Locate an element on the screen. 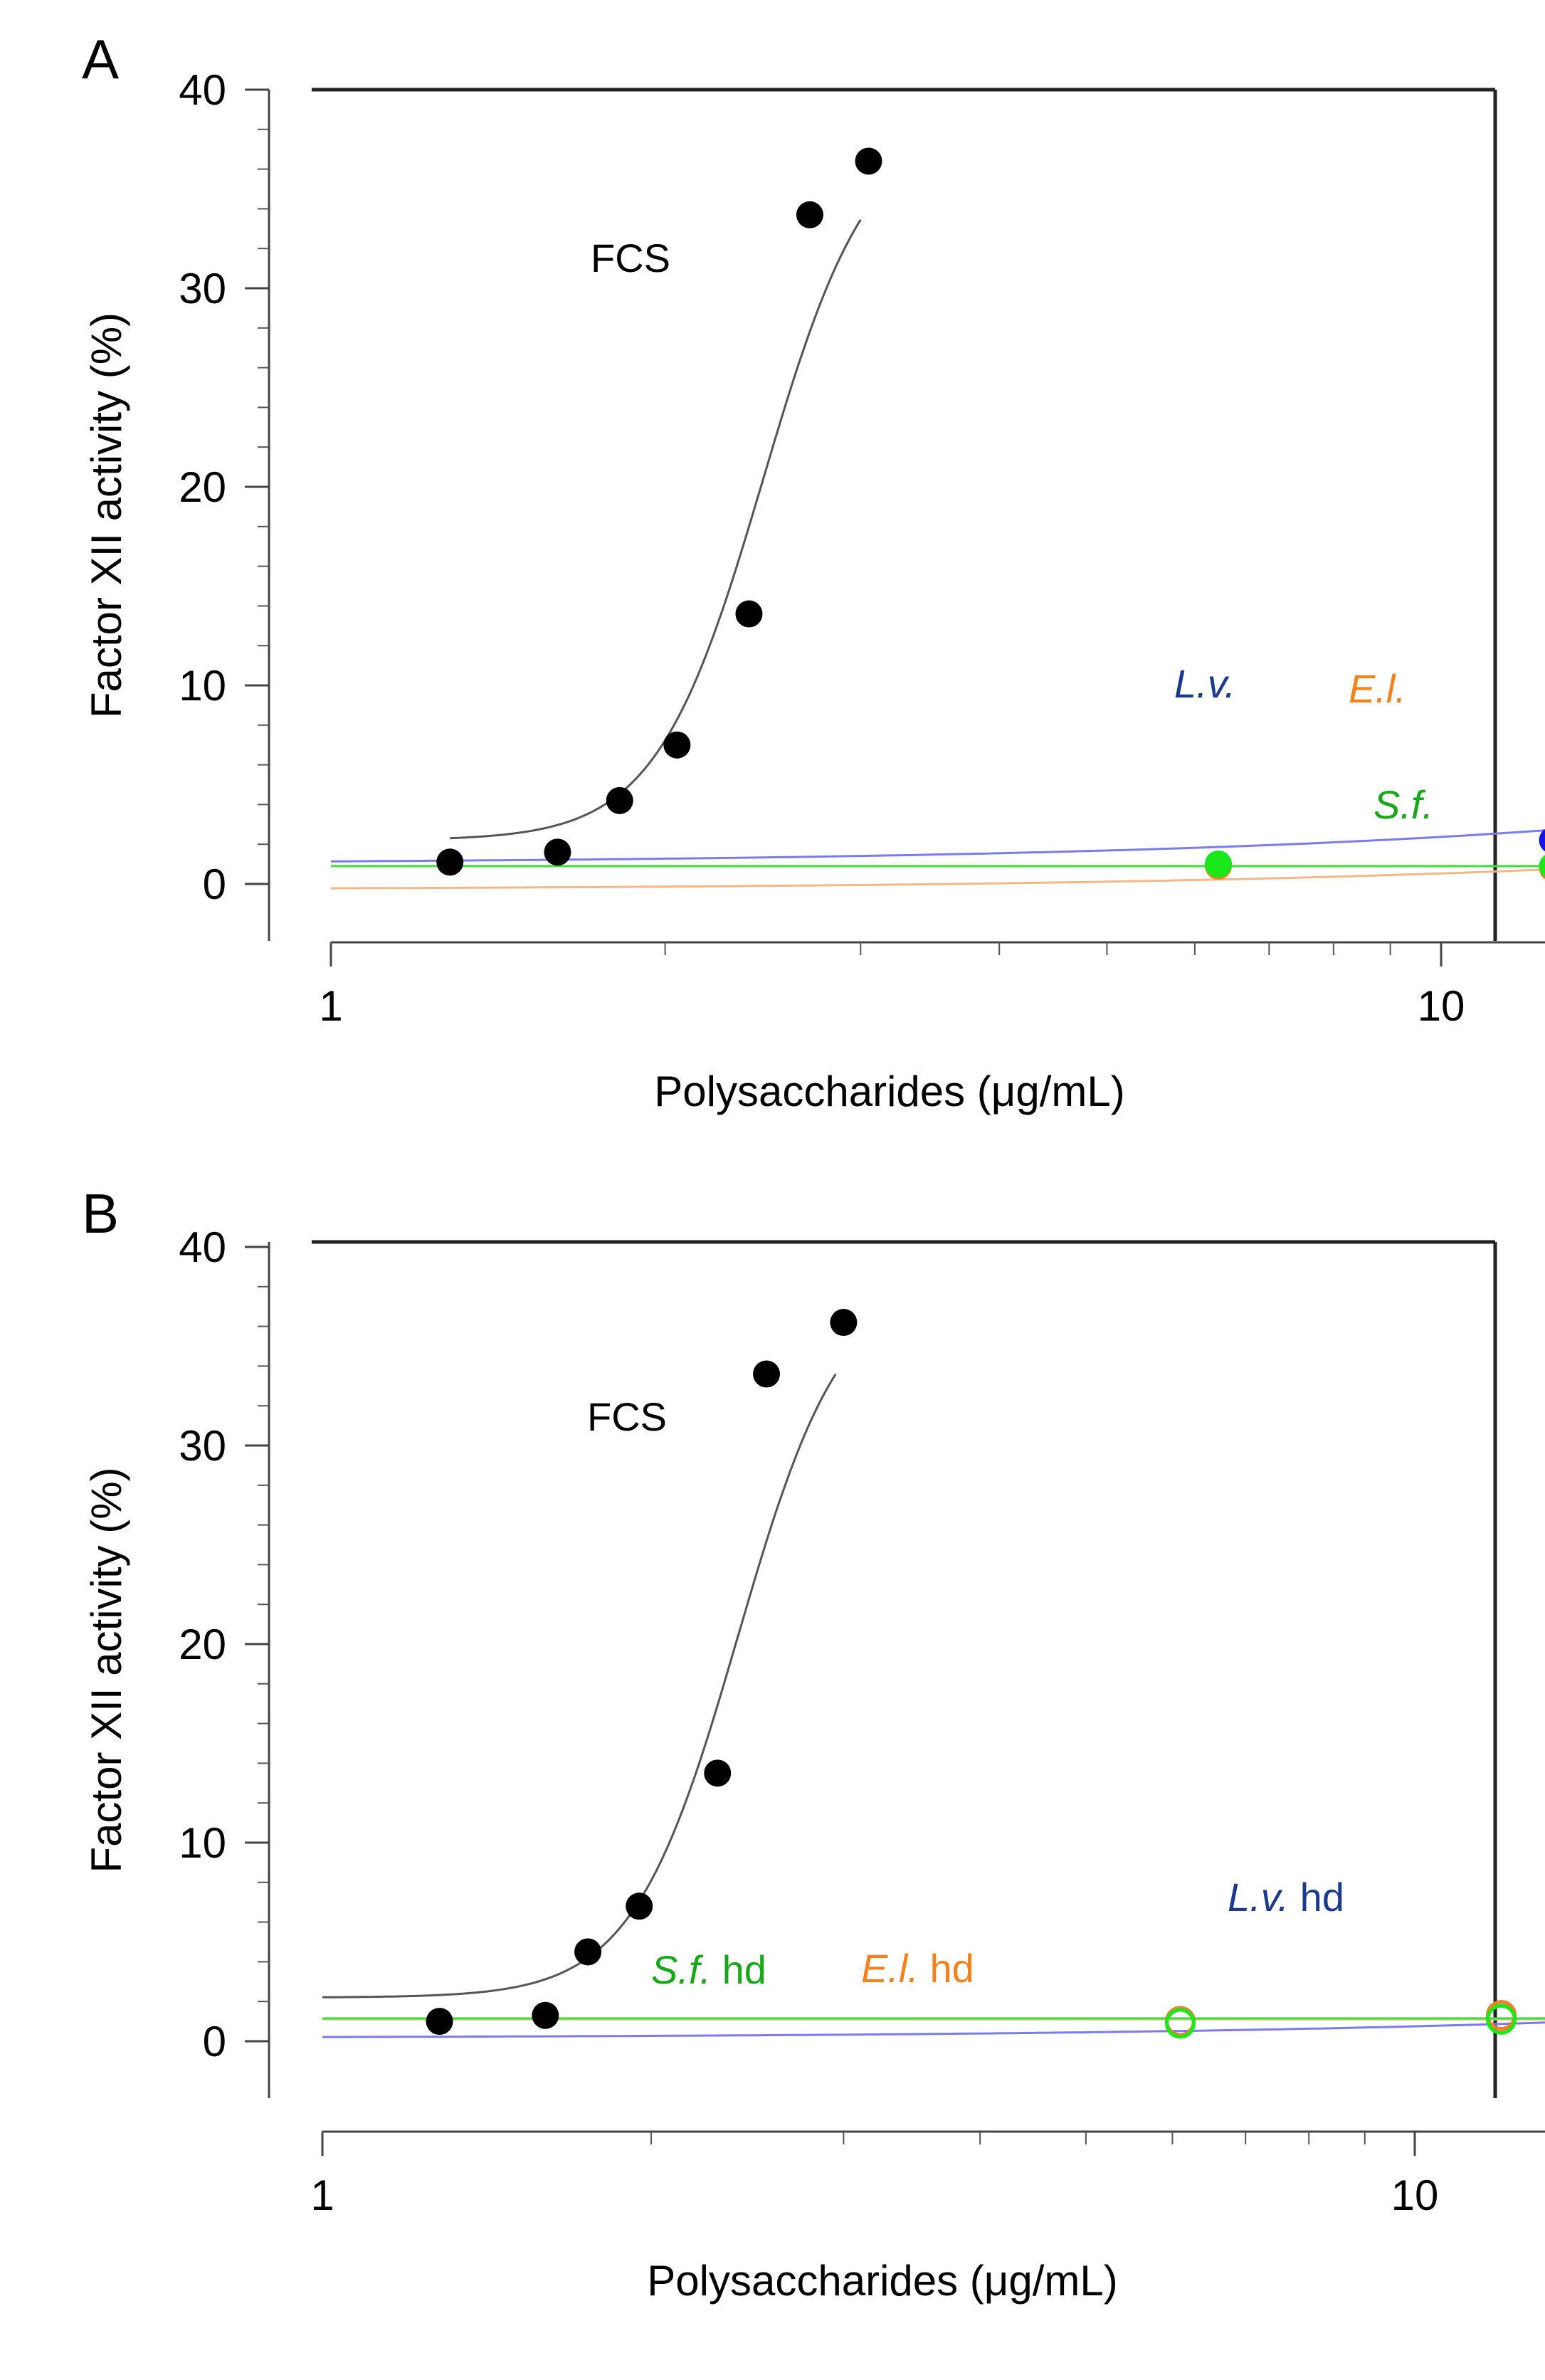  fit-curve-l-v is located at coordinates (937, 846).